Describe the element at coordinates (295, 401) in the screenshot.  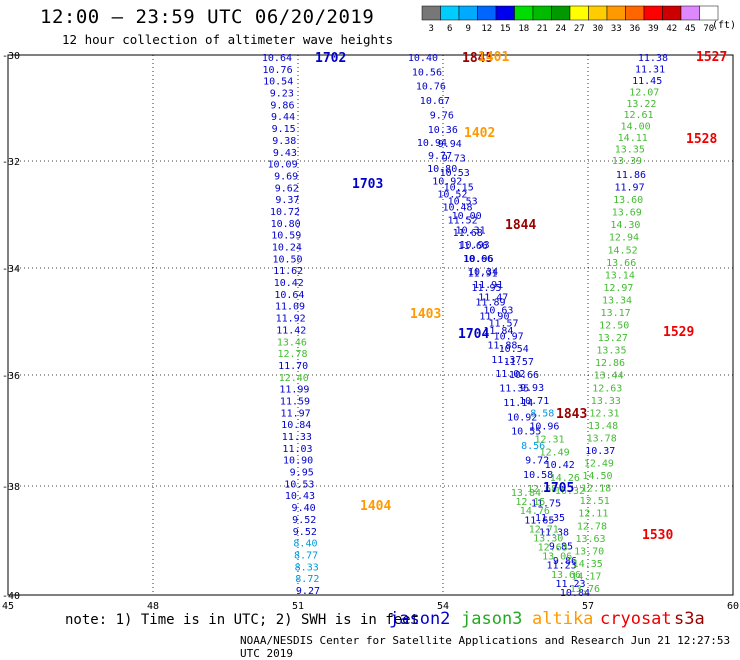
I see `swh-value: 11.59` at that location.